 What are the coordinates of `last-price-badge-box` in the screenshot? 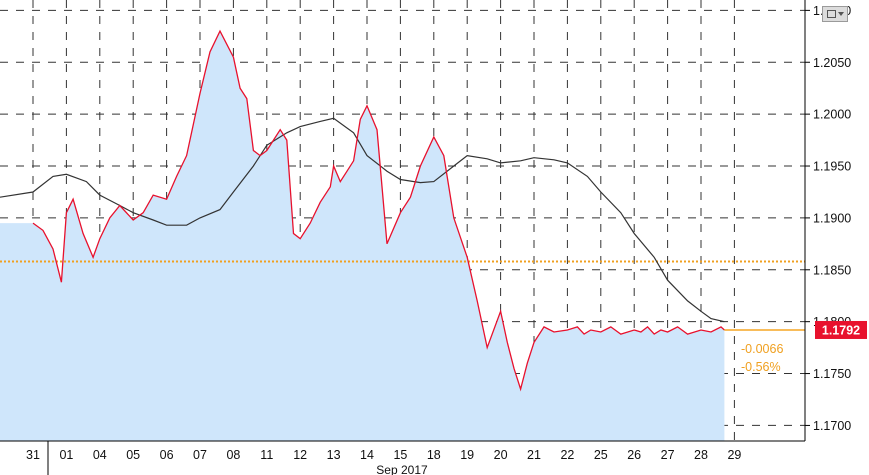 It's located at (841, 329).